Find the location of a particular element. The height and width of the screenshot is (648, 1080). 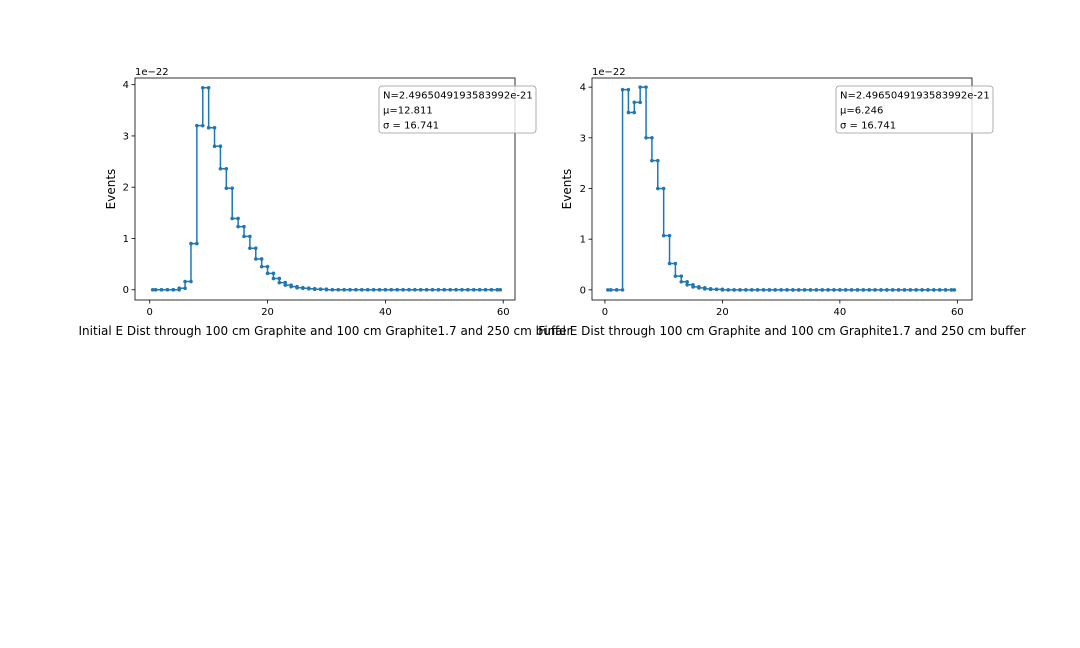

y-axis-label: Events is located at coordinates (111, 189).